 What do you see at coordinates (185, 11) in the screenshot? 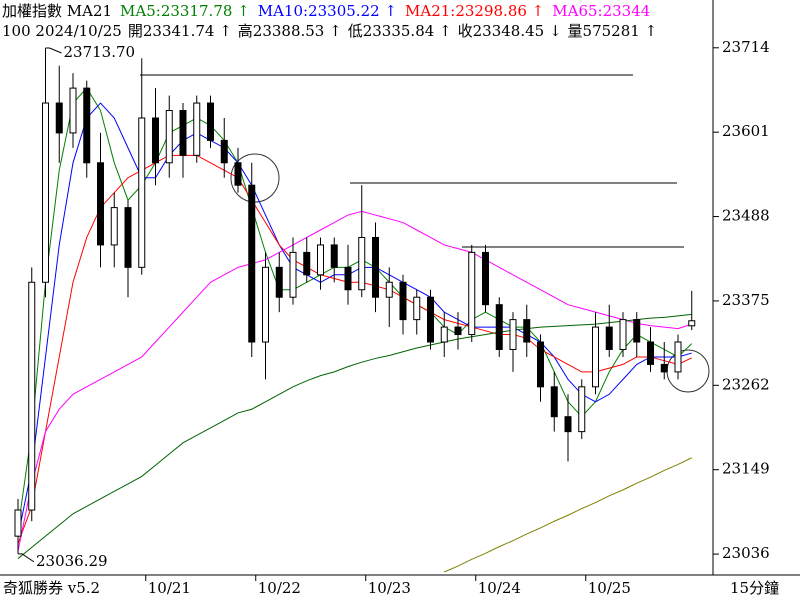
I see `header-item: MA5:23317.78 ↑` at bounding box center [185, 11].